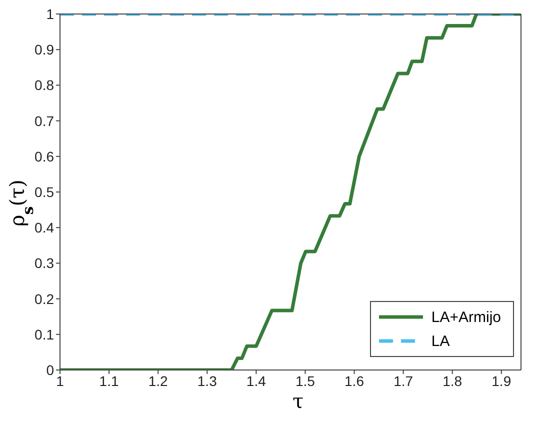  Describe the element at coordinates (44, 192) in the screenshot. I see `y-tick-label: 0.5` at that location.